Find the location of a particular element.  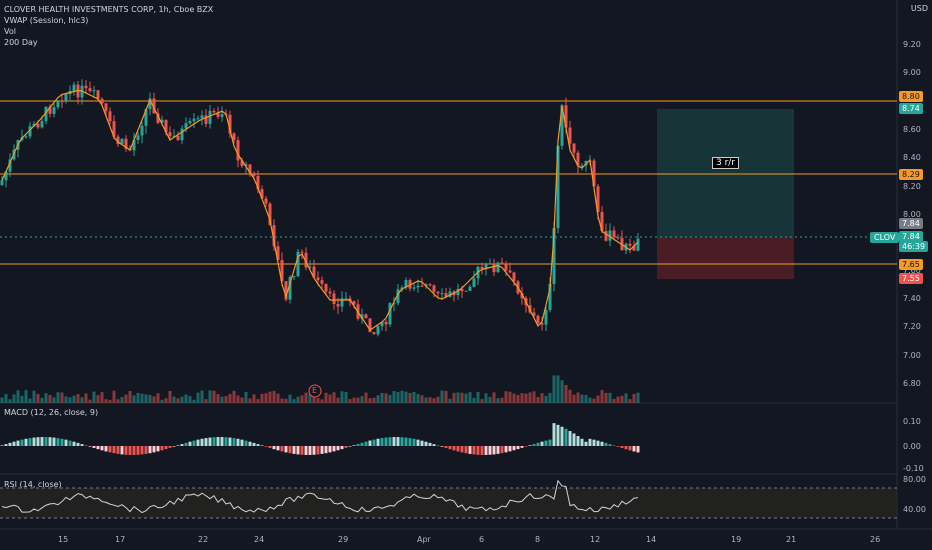

time-tick: 22 is located at coordinates (203, 539).